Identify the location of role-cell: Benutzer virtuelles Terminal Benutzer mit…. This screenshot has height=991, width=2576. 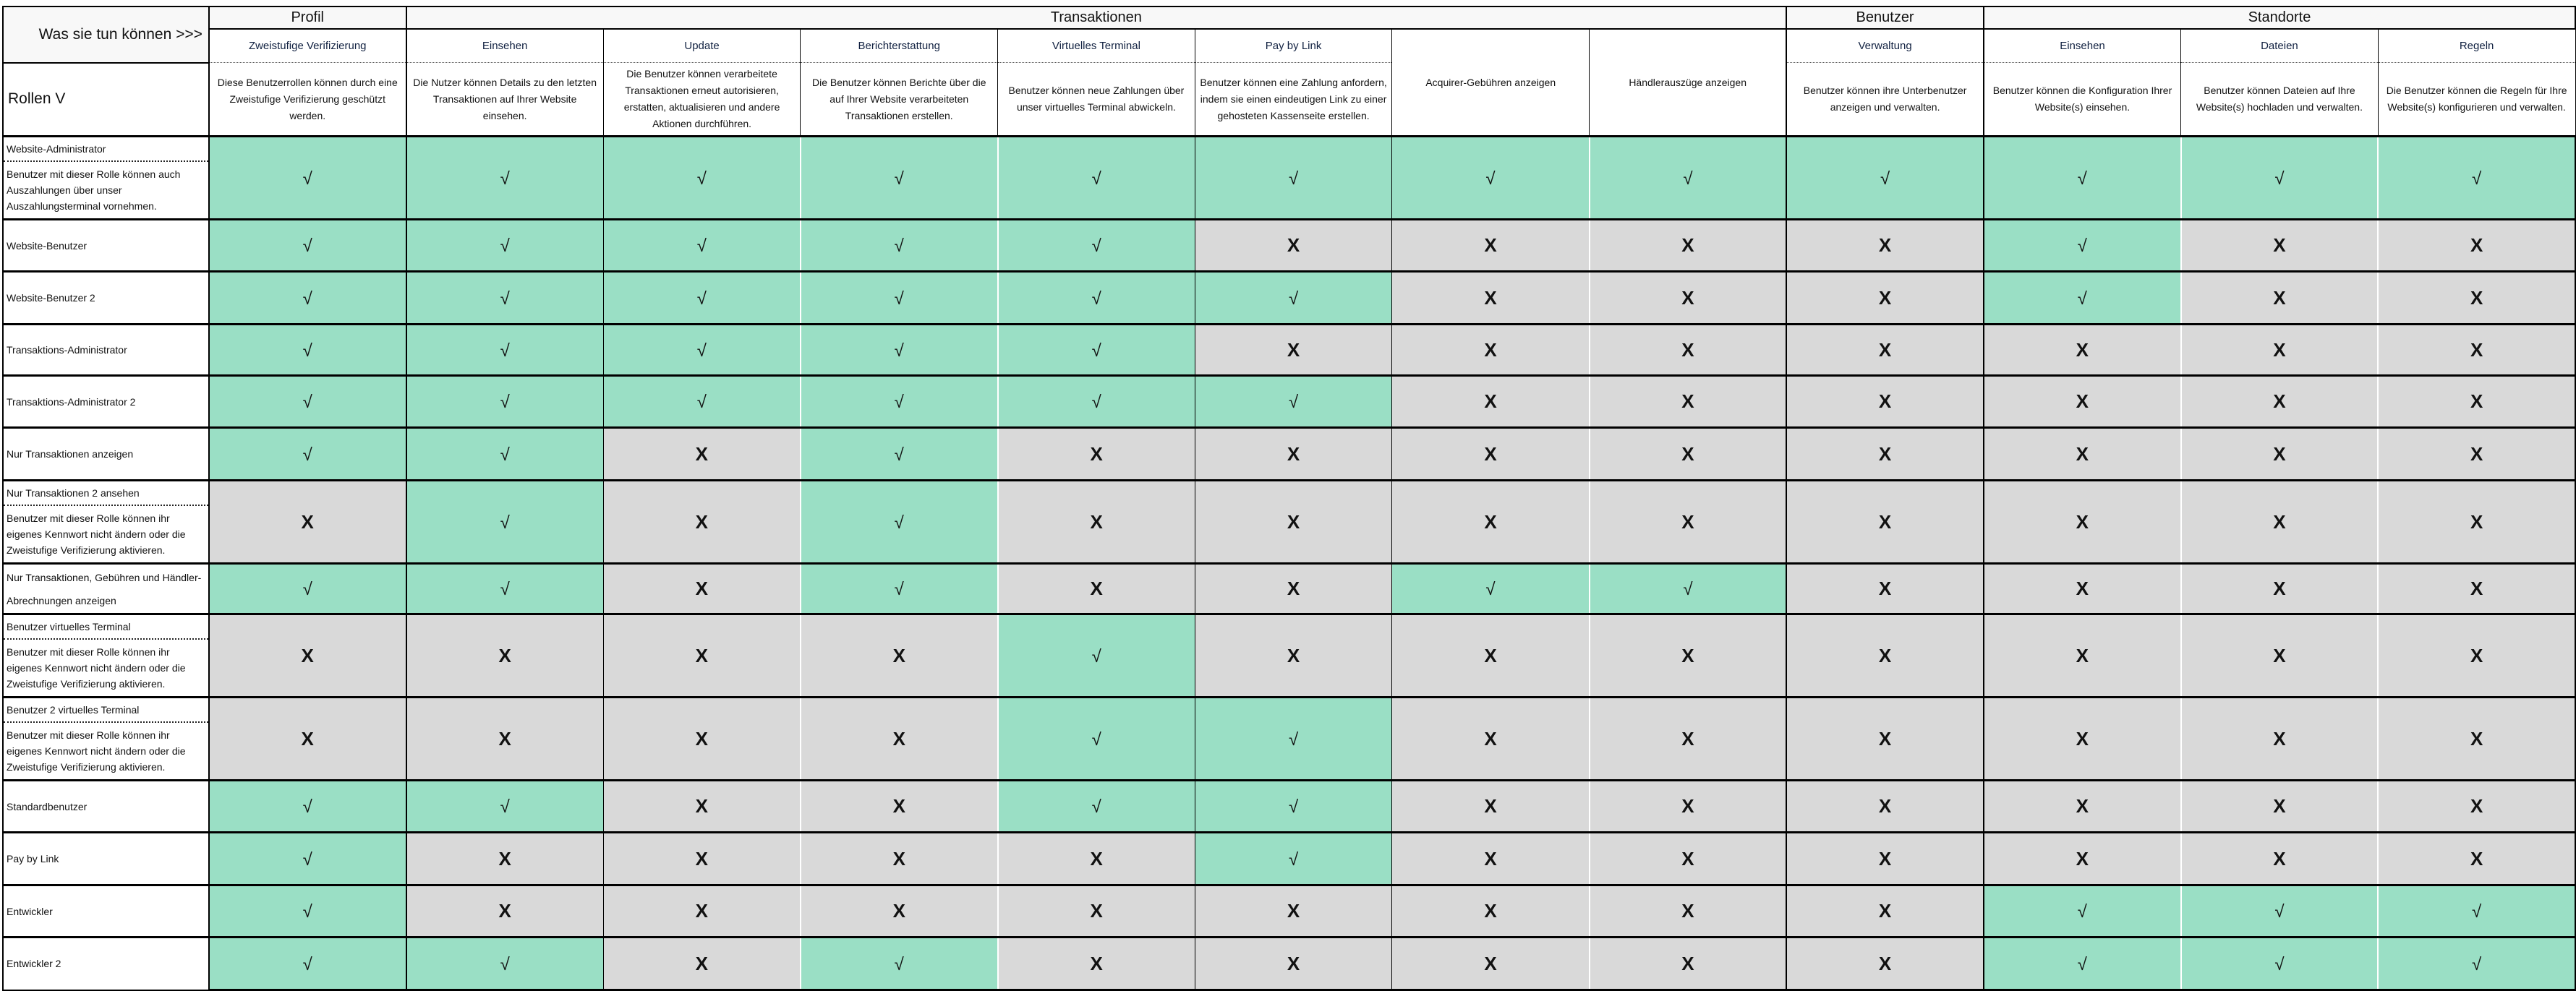
(106, 655).